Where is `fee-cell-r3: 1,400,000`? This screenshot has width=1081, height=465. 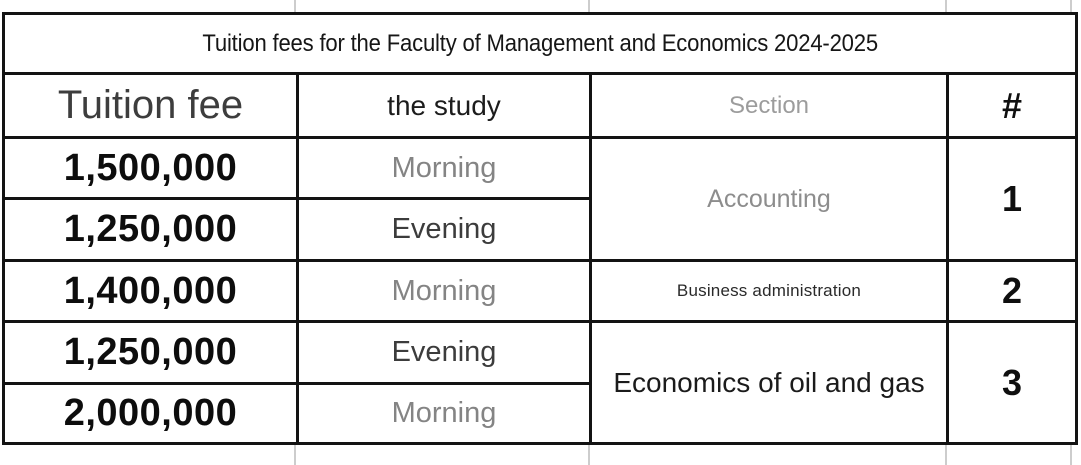
fee-cell-r3: 1,400,000 is located at coordinates (150, 291).